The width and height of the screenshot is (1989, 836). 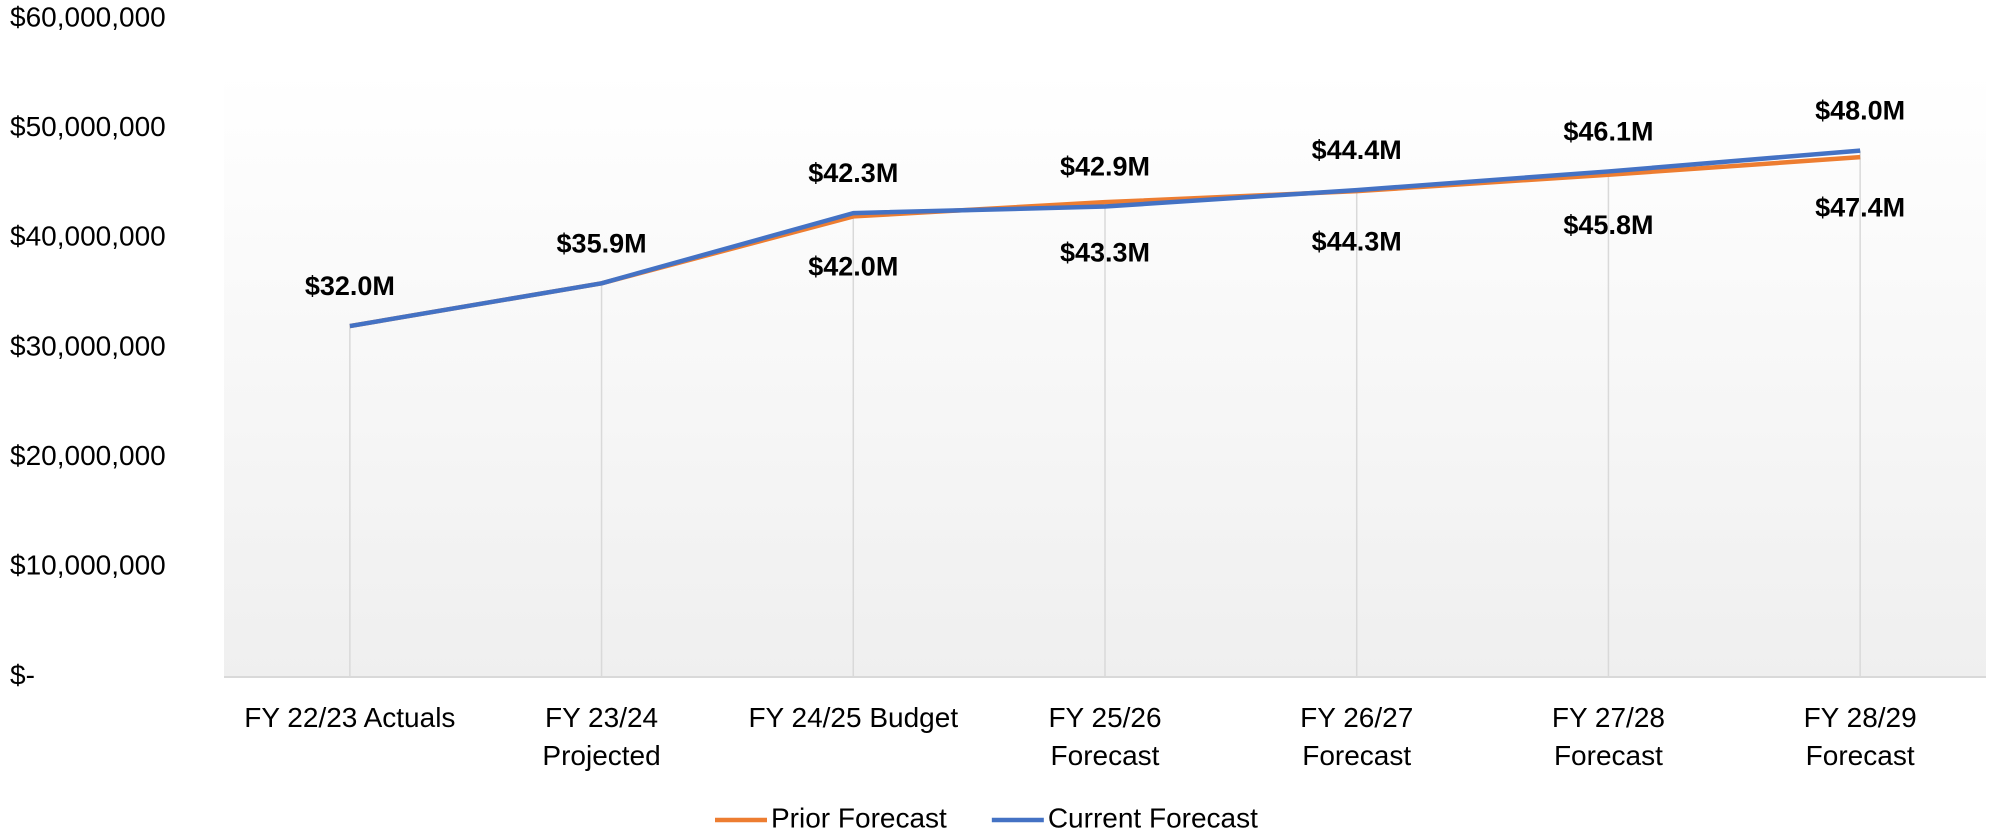 I want to click on data-label: $42.9M, so click(x=1105, y=167).